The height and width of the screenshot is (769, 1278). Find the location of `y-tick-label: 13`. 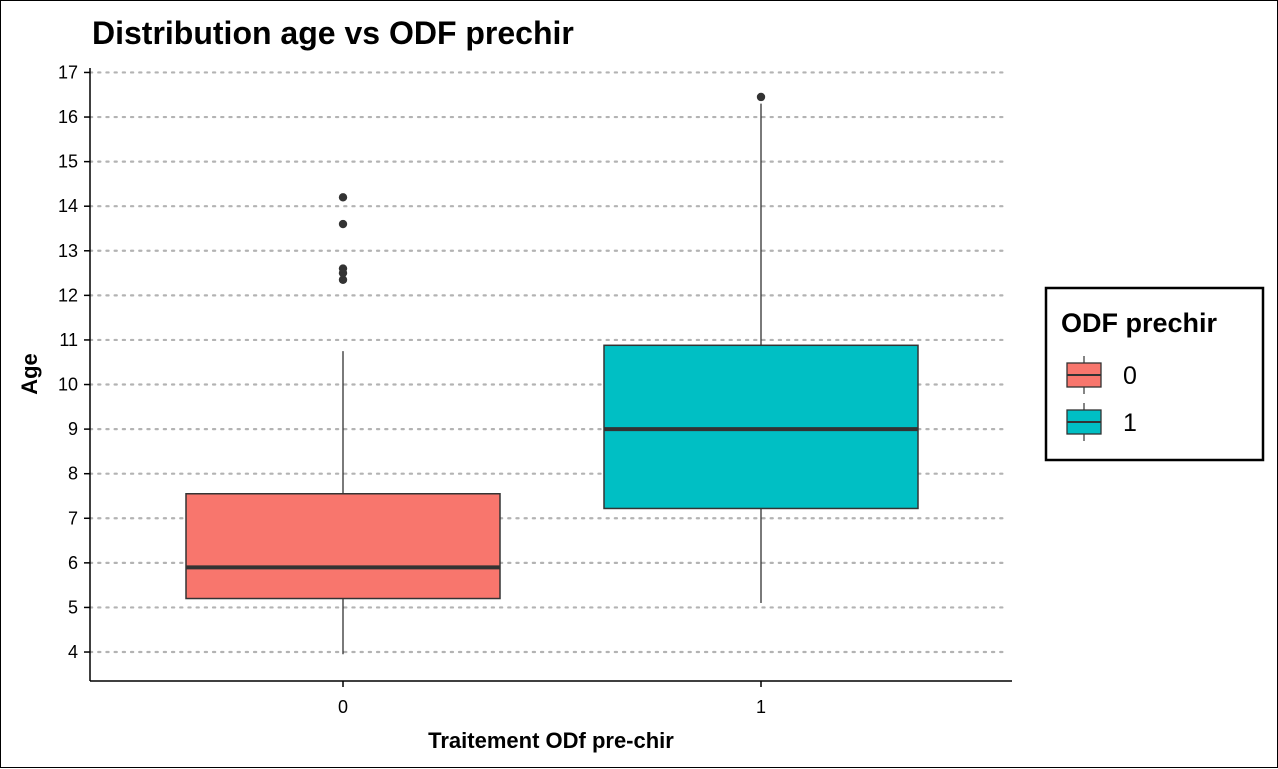

y-tick-label: 13 is located at coordinates (68, 251).